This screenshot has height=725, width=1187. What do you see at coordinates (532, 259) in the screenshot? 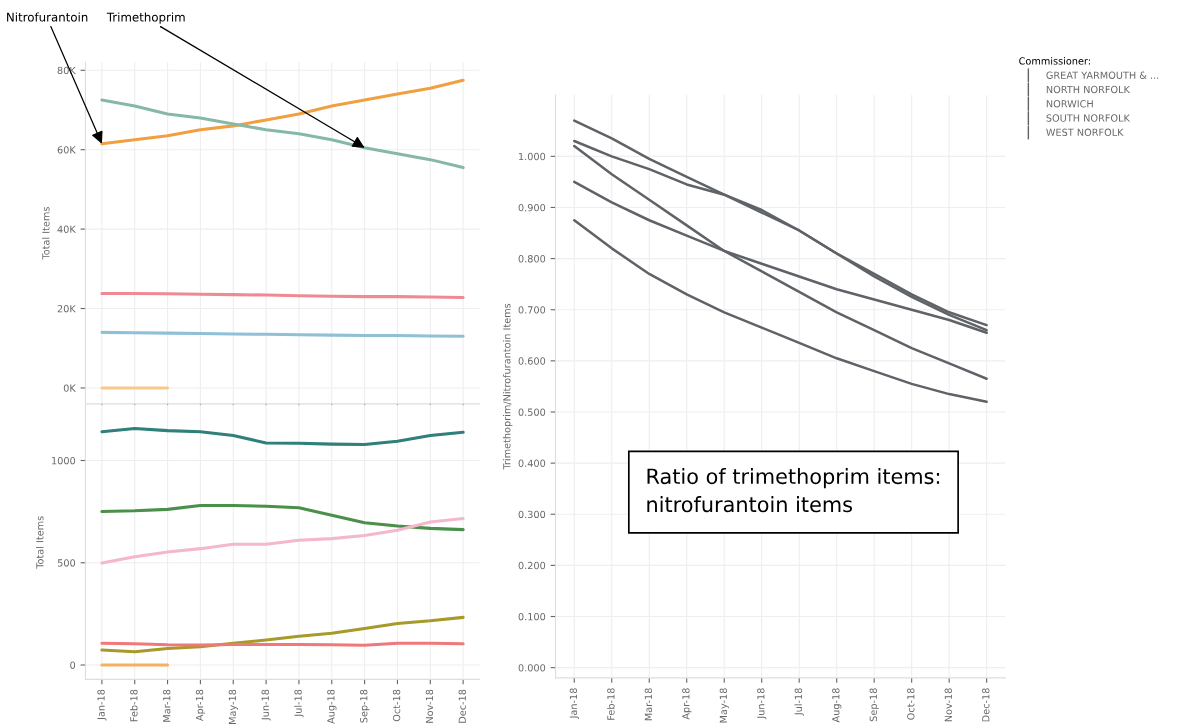
I see `y-tick-label: 0.800` at bounding box center [532, 259].